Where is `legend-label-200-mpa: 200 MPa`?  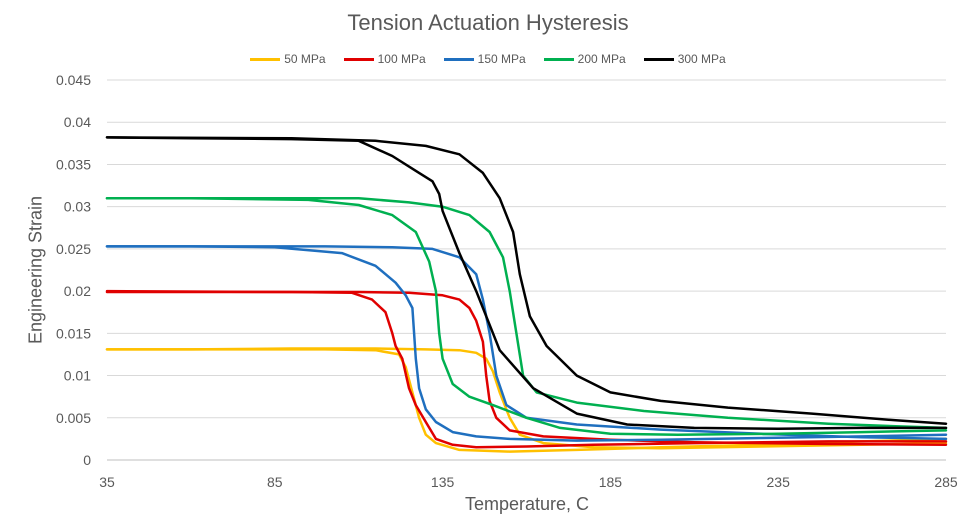
legend-label-200-mpa: 200 MPa is located at coordinates (601, 59).